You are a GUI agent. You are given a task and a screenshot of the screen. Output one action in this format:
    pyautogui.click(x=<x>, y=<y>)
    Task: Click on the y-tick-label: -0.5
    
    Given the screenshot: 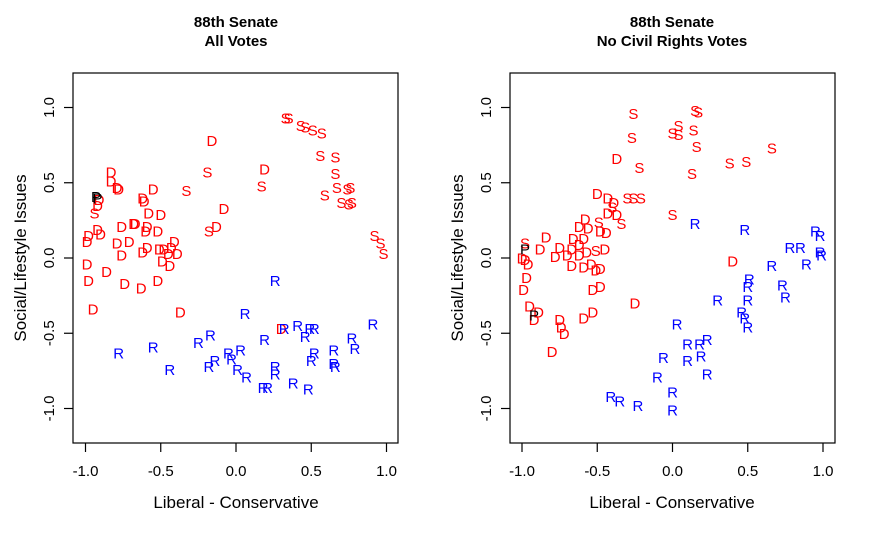 What is the action you would take?
    pyautogui.click(x=486, y=333)
    